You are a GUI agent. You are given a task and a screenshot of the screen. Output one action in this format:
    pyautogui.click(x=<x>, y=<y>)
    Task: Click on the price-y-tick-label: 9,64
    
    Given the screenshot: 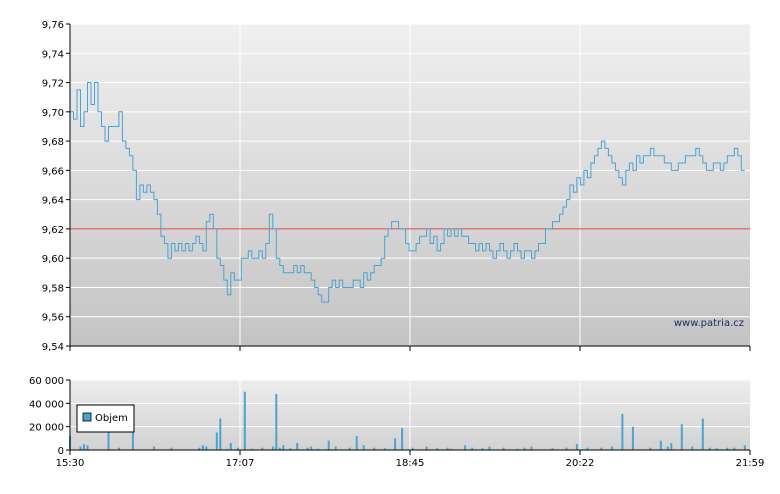 What is the action you would take?
    pyautogui.click(x=53, y=201)
    